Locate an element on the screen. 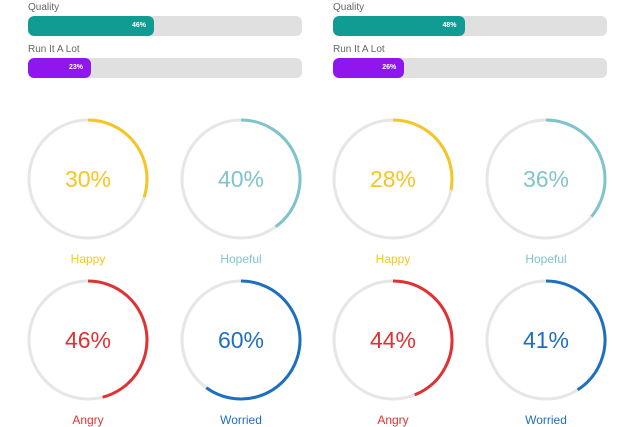 This screenshot has width=640, height=427. circular-gauge: 44% Angry is located at coordinates (393, 349).